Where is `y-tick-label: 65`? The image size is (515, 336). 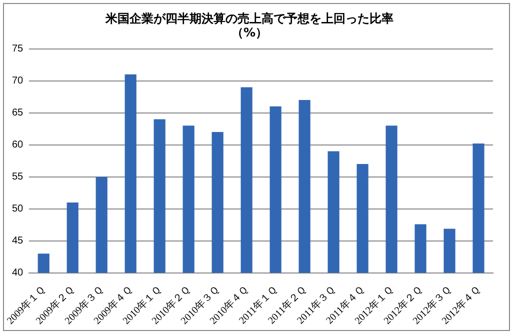
y-tick-label: 65 is located at coordinates (18, 113).